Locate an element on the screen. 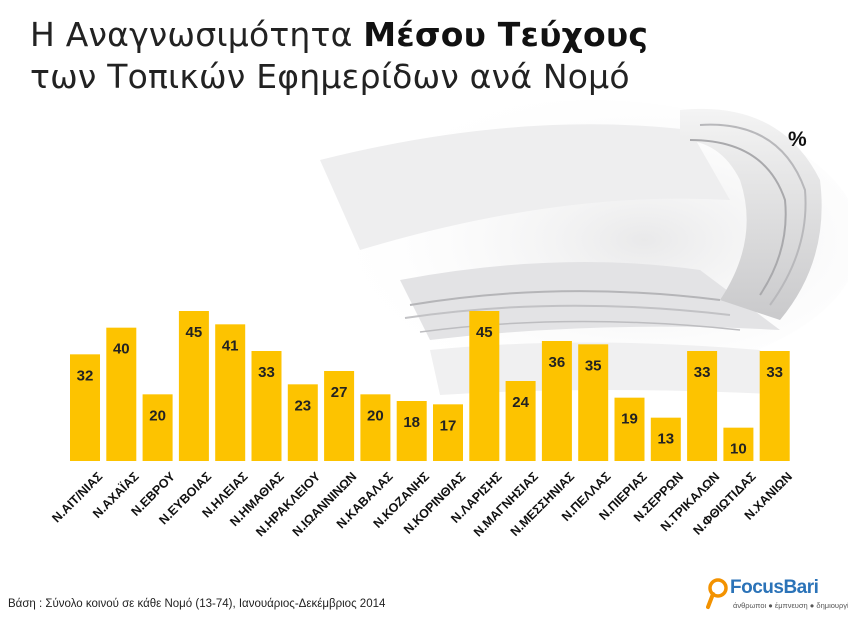 The width and height of the screenshot is (848, 620). category-label: Ν.ΜΑΓΝΗΣΙΑΣ is located at coordinates (506, 504).